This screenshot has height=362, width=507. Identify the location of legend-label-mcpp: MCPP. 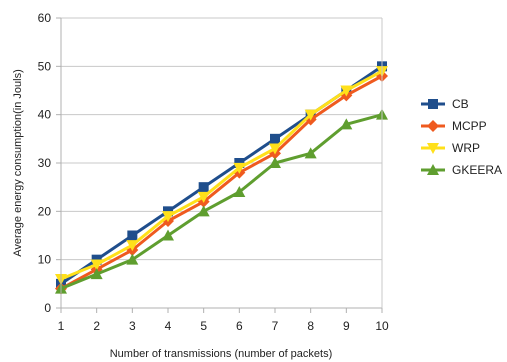
(469, 126).